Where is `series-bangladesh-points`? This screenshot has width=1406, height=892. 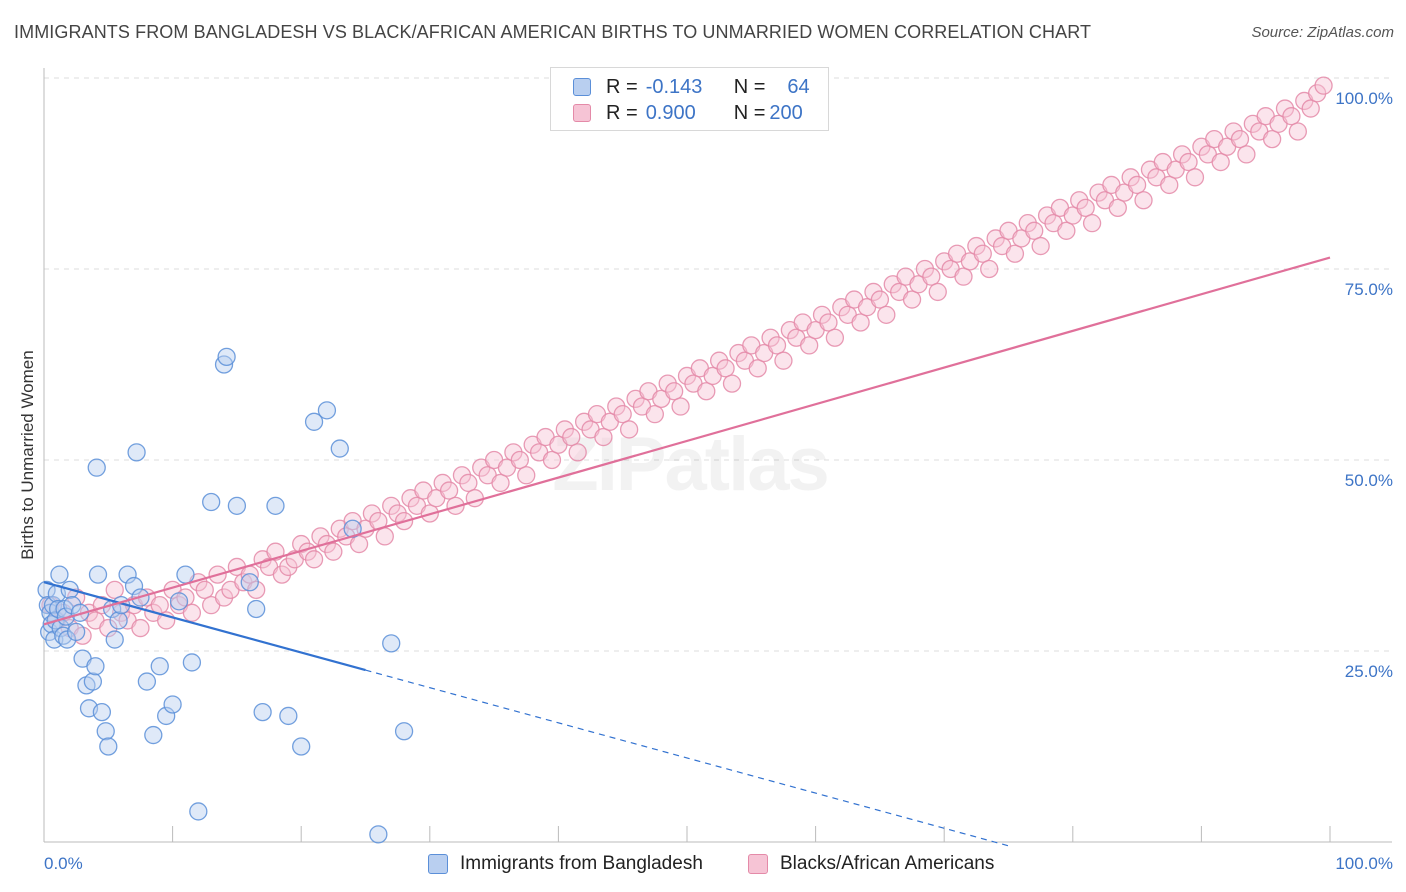 series-bangladesh-points is located at coordinates (225, 595).